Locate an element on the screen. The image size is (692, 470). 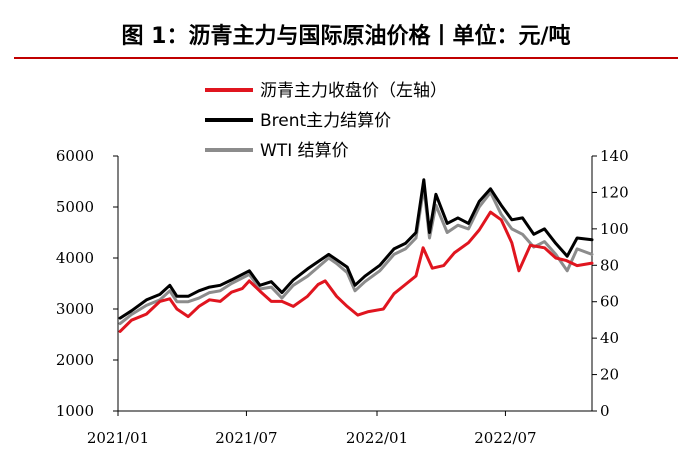
y-right-tick-label: 40 is located at coordinates (609, 338).